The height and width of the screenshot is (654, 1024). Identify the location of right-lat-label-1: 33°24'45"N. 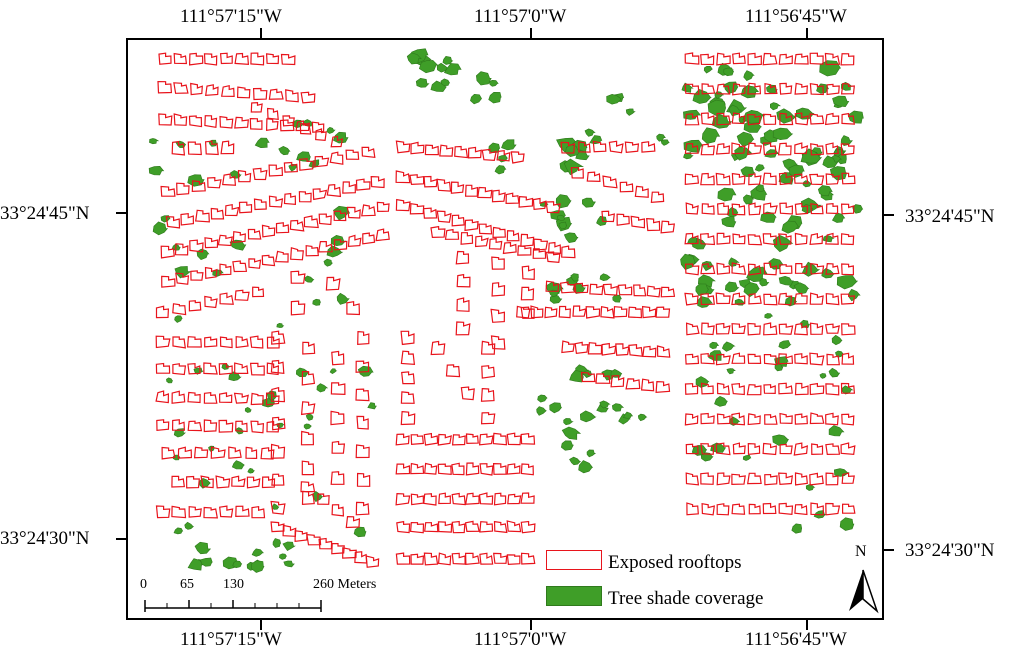
(950, 216).